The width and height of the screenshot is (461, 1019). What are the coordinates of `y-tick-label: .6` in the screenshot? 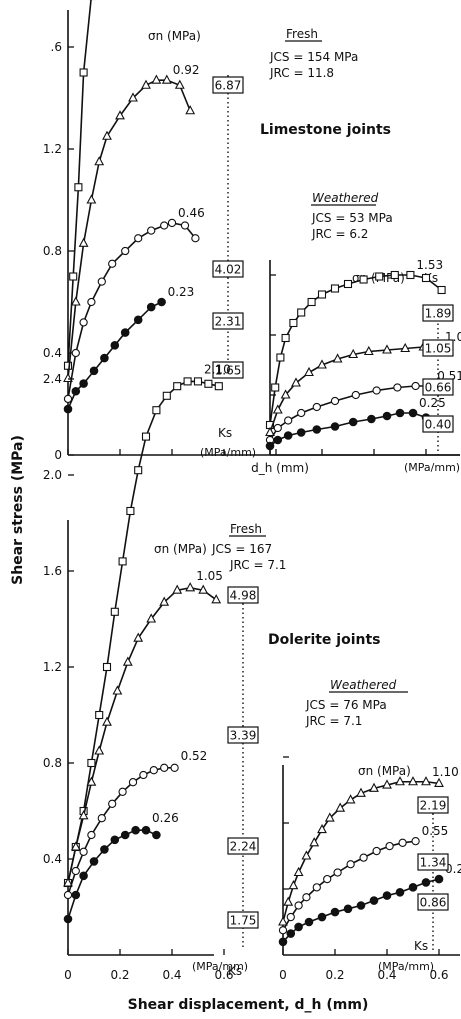 It's located at (56, 47).